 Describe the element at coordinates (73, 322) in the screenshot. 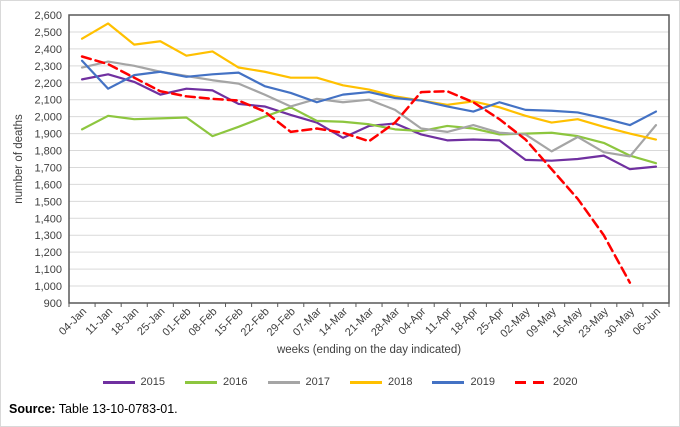

I see `x-tick-label: 04-Jan` at that location.